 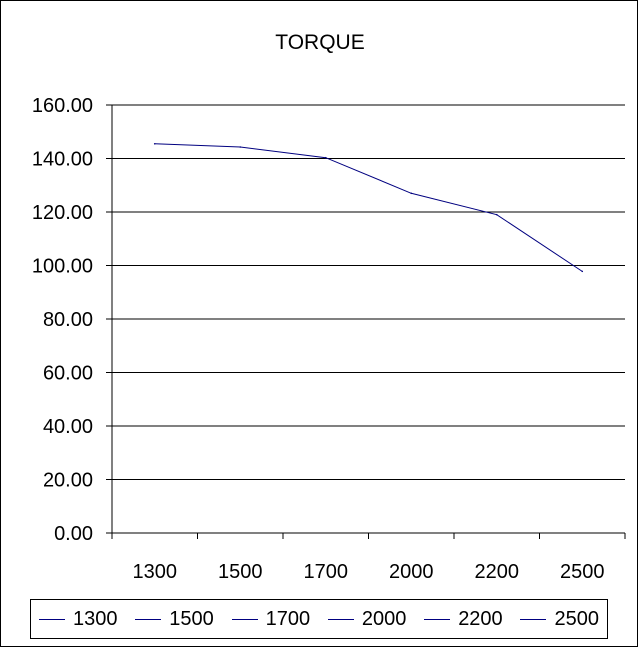 What do you see at coordinates (326, 572) in the screenshot?
I see `x-tick-label: 1700` at bounding box center [326, 572].